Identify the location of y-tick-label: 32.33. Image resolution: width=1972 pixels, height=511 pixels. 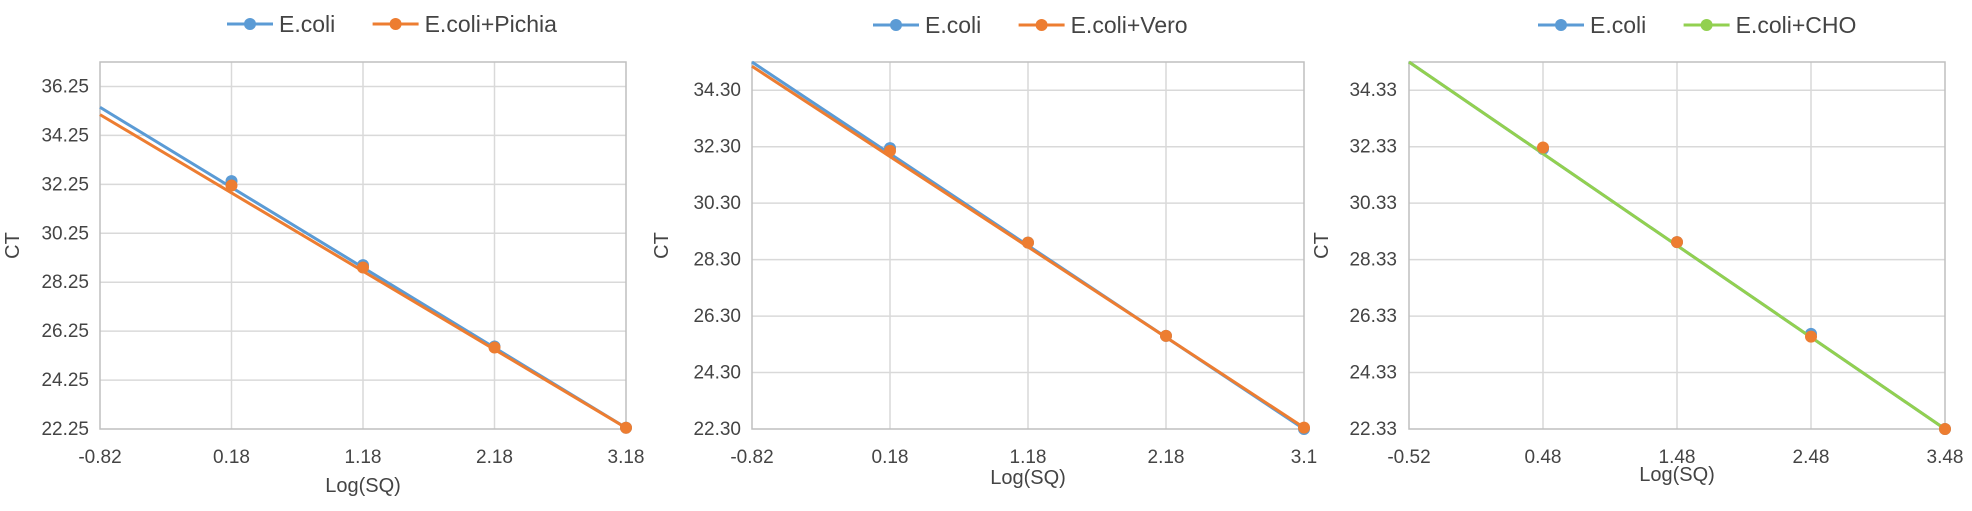
(1373, 147).